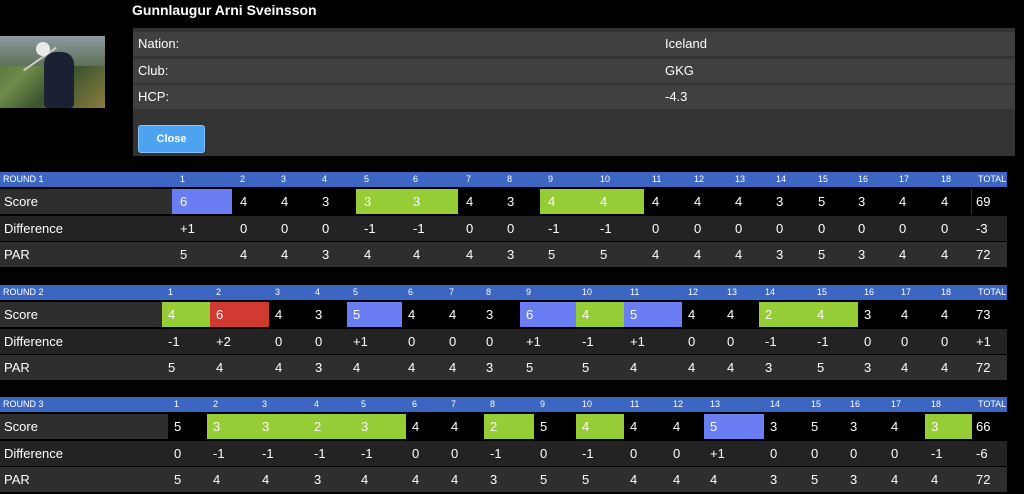  What do you see at coordinates (989, 367) in the screenshot?
I see `row-total-cell: 72` at bounding box center [989, 367].